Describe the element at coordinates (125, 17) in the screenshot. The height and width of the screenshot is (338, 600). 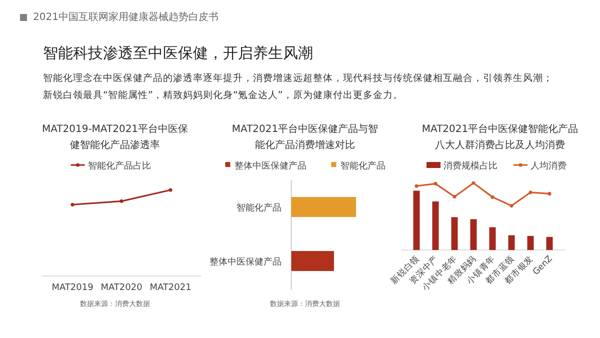
I see `text: 2021中国互联网家用健康器械趋势白皮书` at that location.